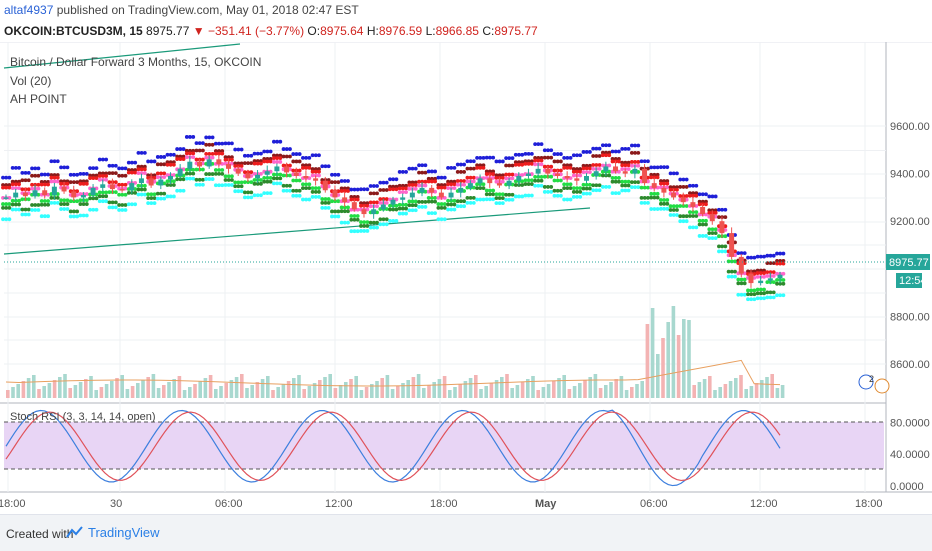  I want to click on author-link: altaf4937, so click(29, 10).